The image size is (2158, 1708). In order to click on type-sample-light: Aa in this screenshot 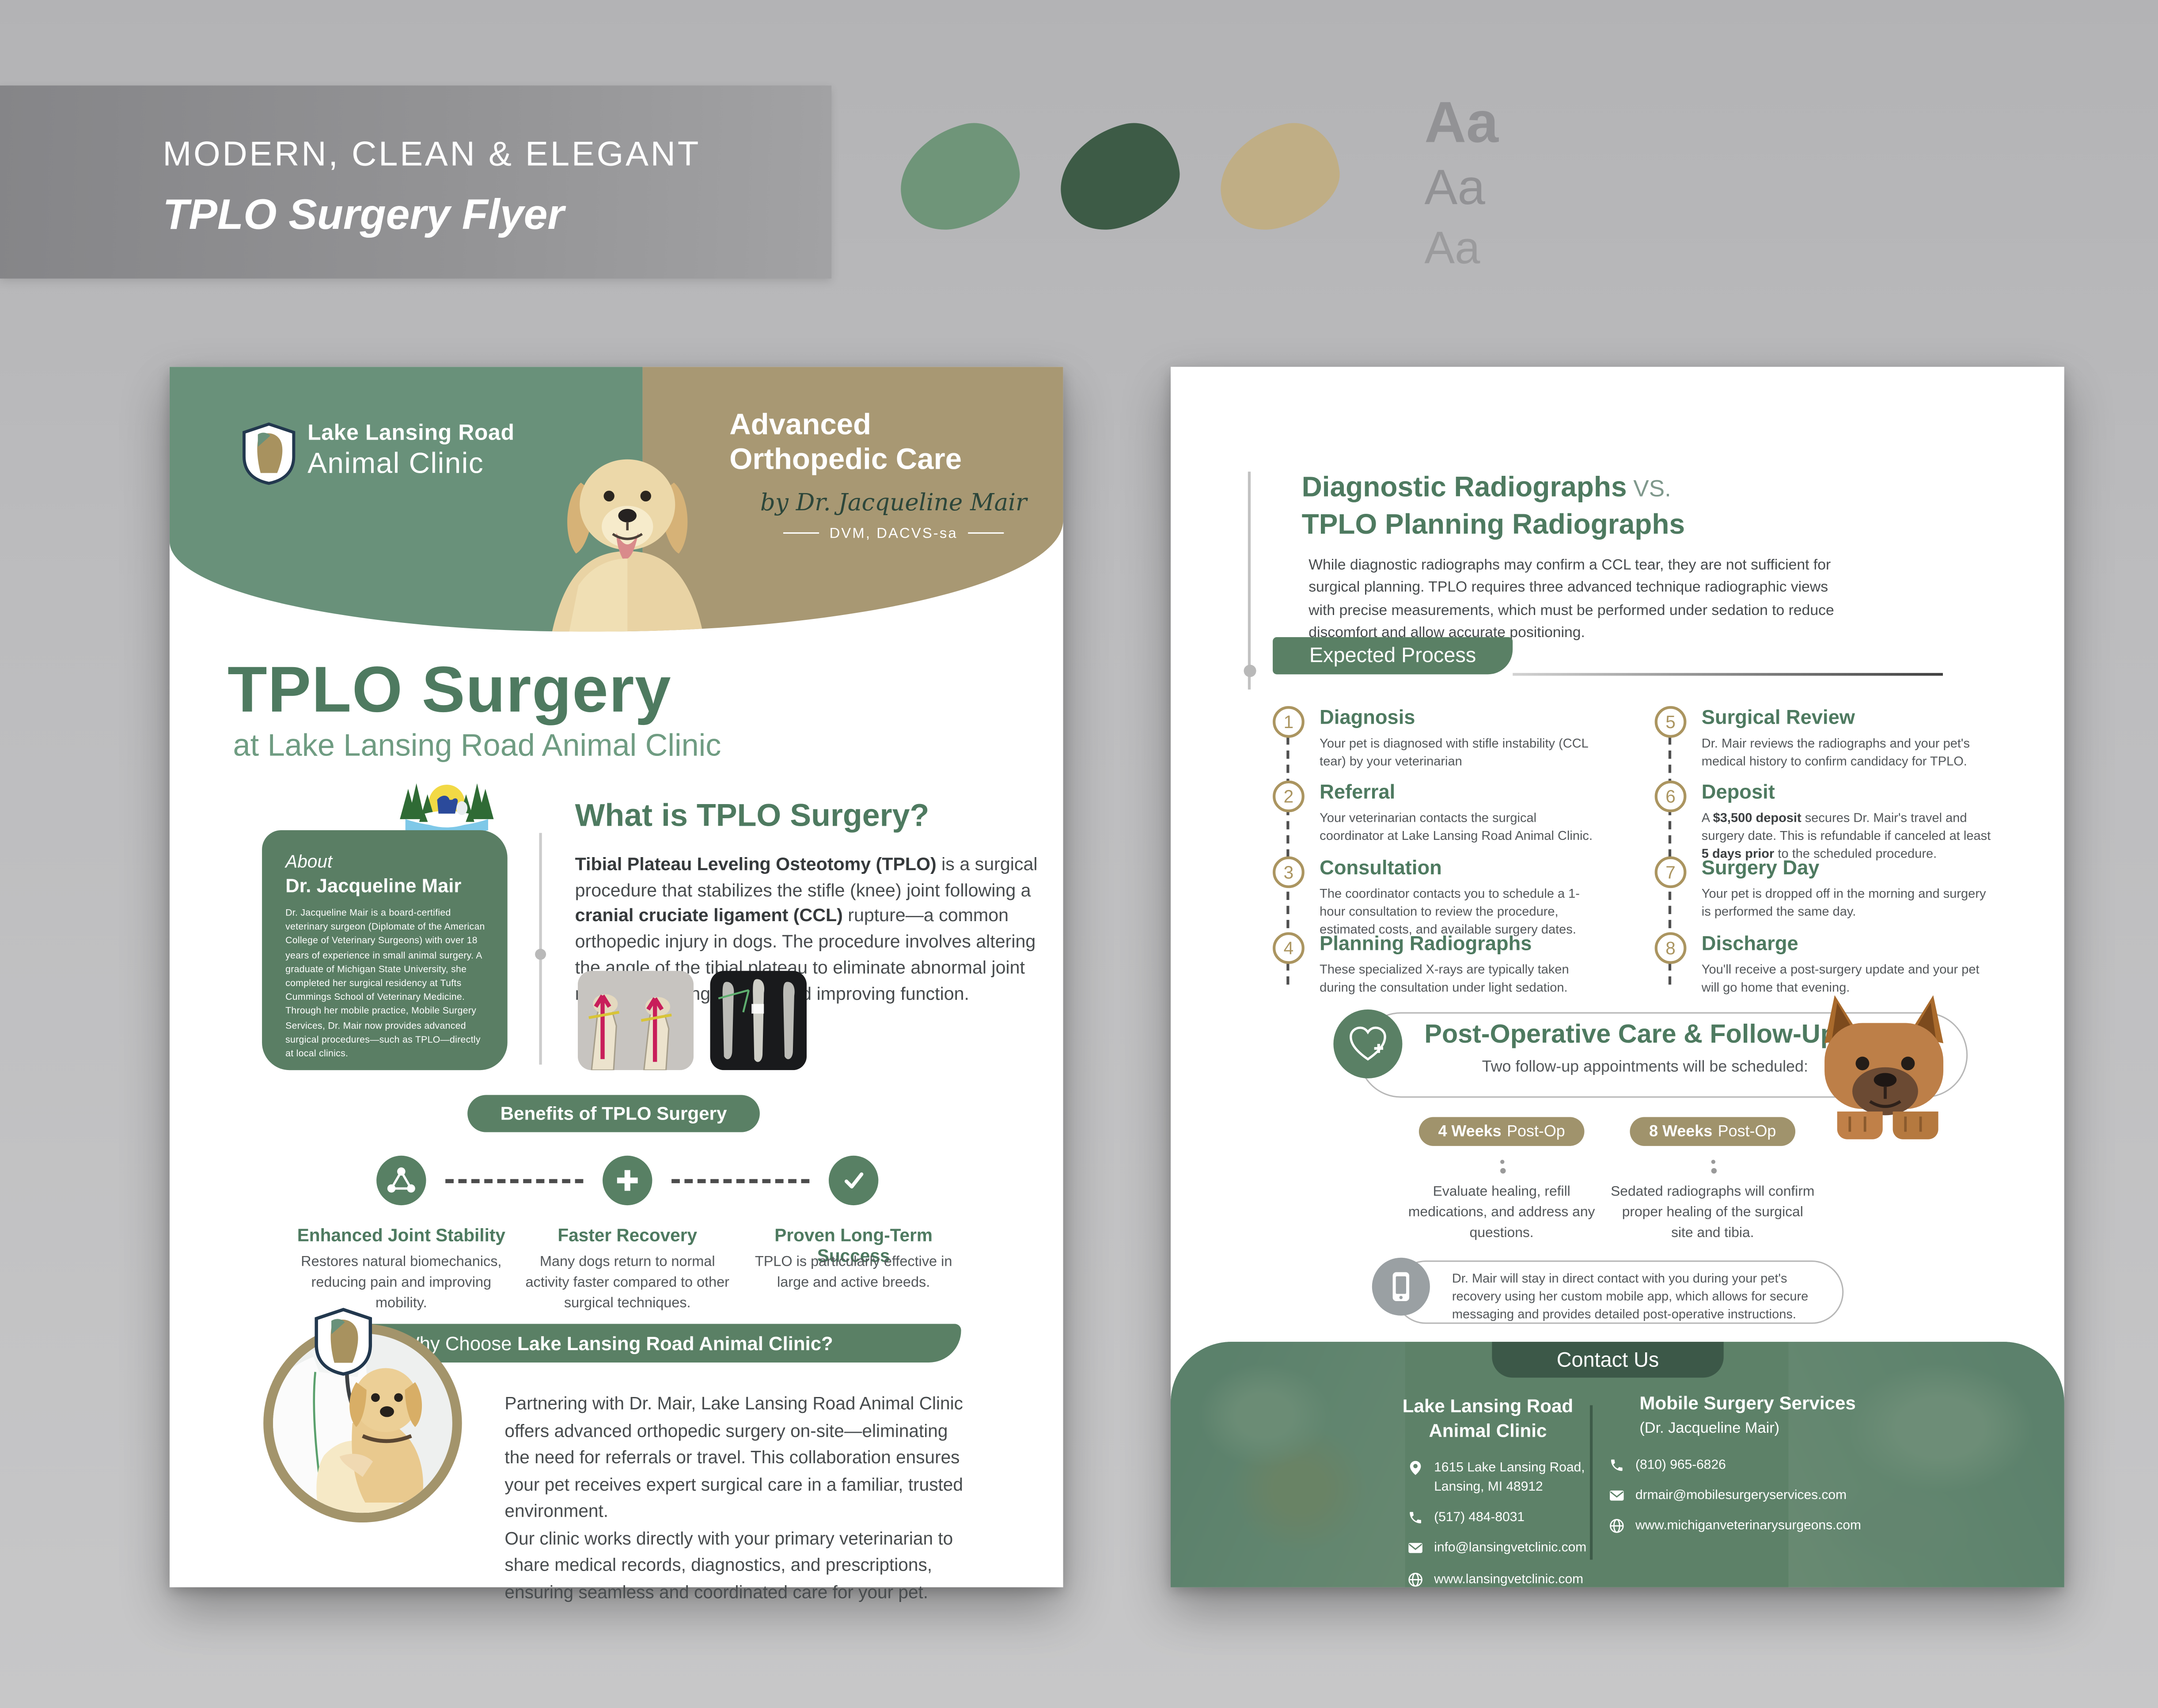, I will do `click(1452, 247)`.